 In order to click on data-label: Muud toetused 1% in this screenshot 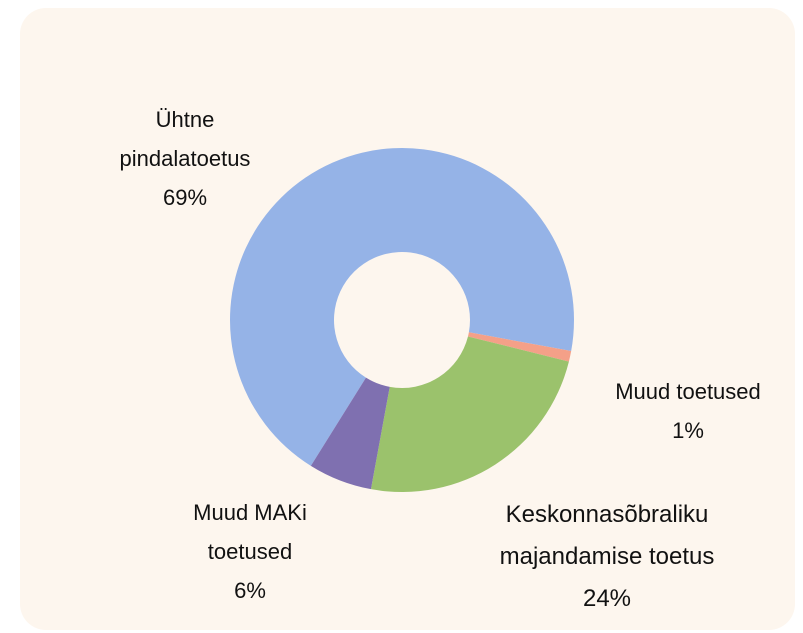, I will do `click(688, 411)`.